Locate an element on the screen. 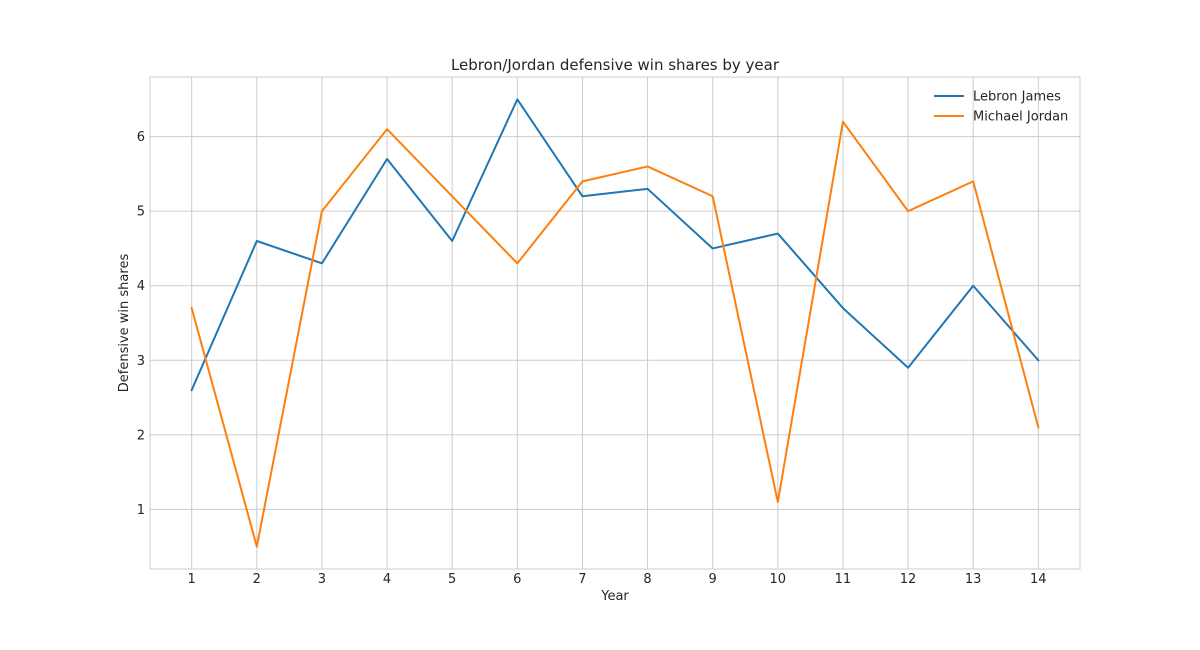  y-tick-label: 5 is located at coordinates (141, 212).